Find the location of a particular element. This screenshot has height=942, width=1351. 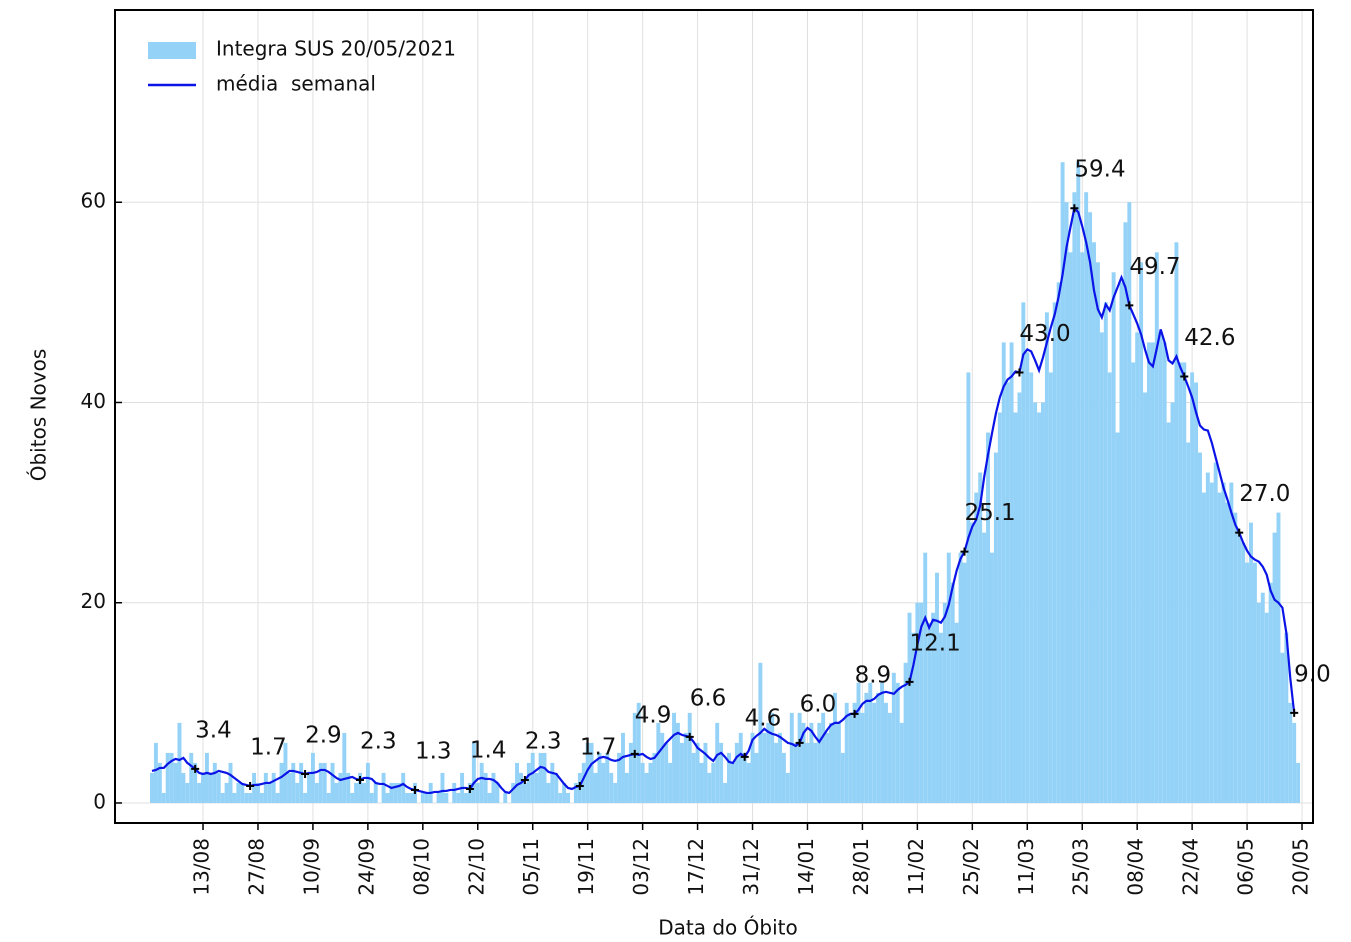

y-tick-label: 20 is located at coordinates (93, 601).